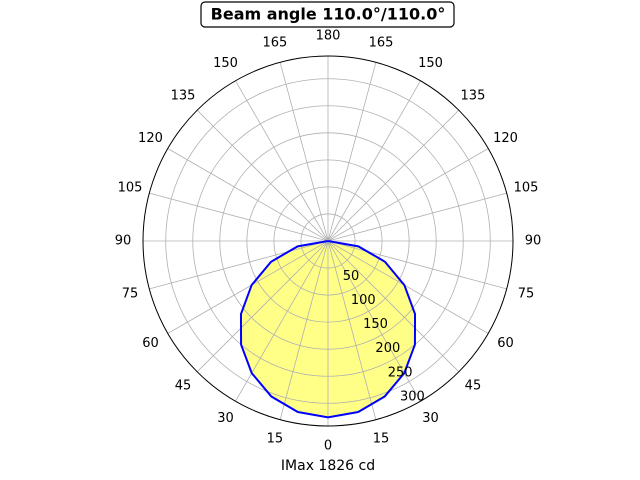 This screenshot has height=480, width=640. I want to click on data-line, so click(328, 329).